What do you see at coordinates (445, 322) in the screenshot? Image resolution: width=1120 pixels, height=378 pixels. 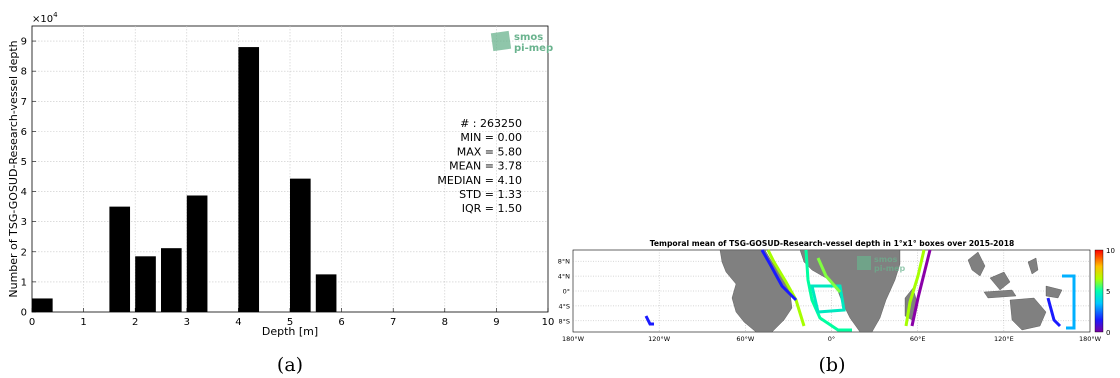 I see `x-tick-label: 8` at bounding box center [445, 322].